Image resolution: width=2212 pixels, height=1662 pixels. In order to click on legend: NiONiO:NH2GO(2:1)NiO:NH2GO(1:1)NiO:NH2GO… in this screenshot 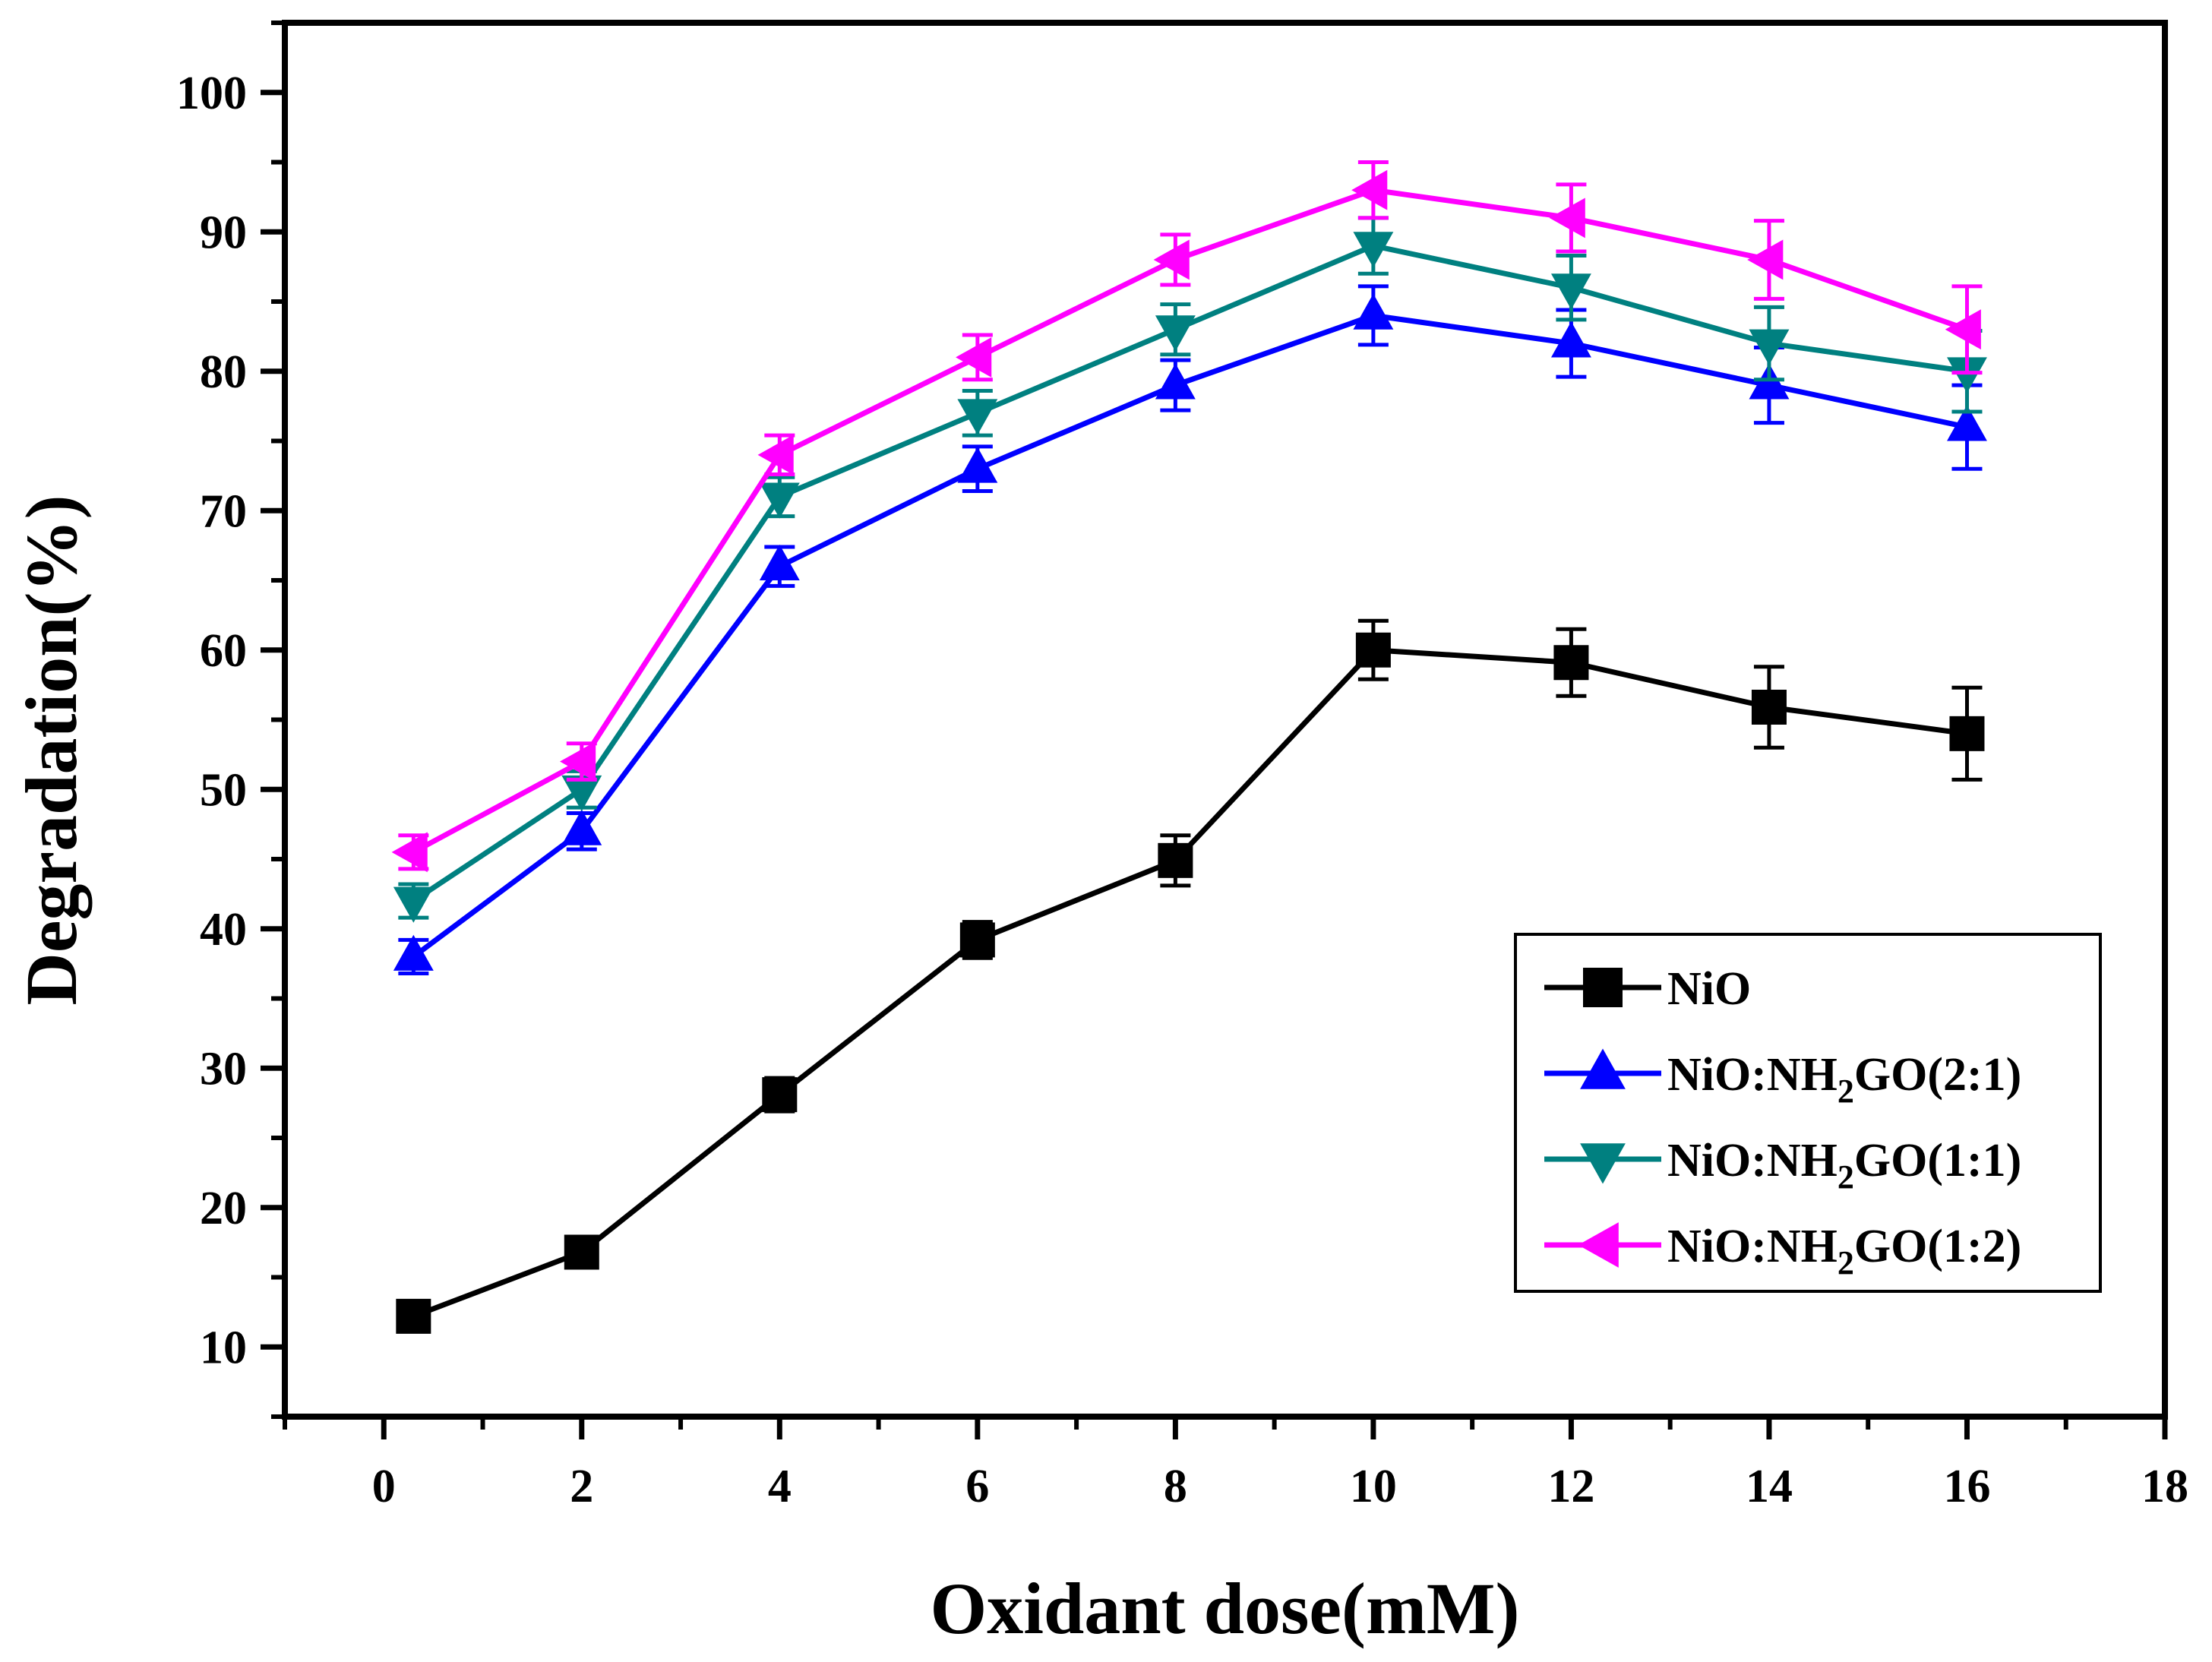, I will do `click(1808, 1113)`.